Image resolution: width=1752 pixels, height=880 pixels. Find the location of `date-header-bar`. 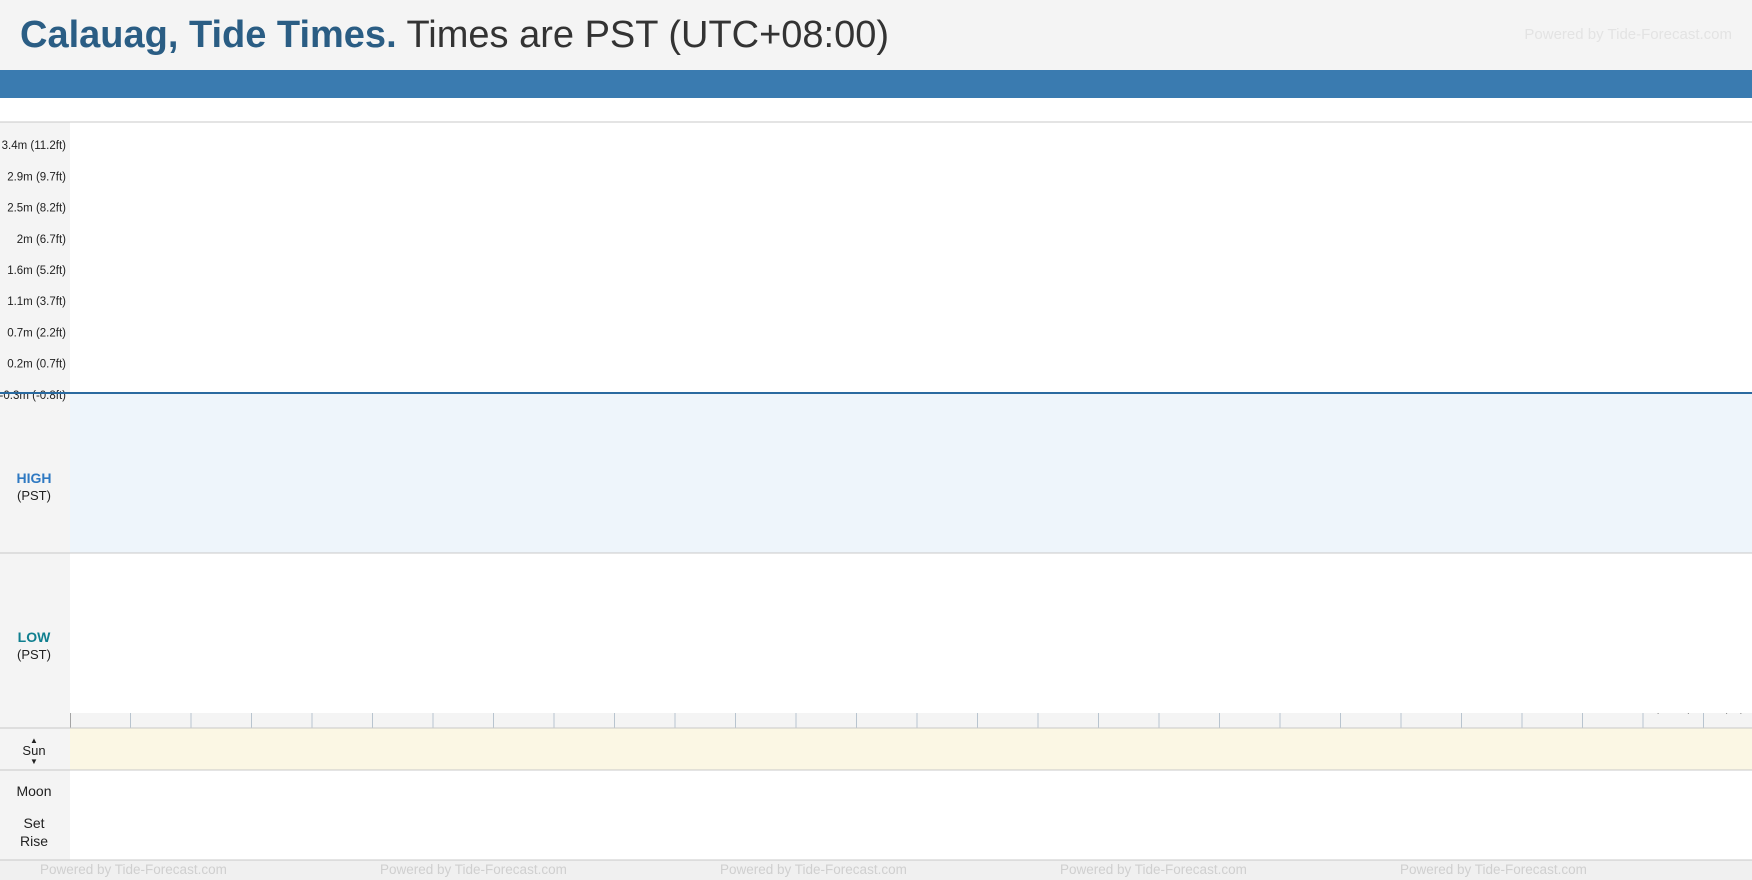

date-header-bar is located at coordinates (876, 84).